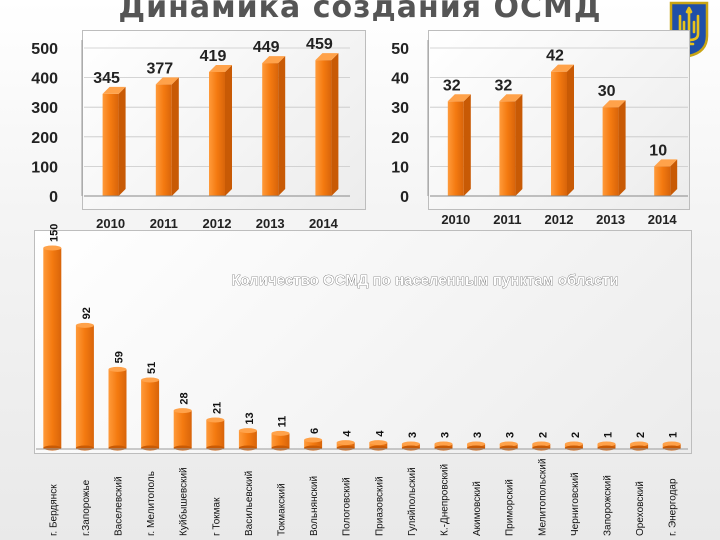 The height and width of the screenshot is (540, 720). Describe the element at coordinates (542, 497) in the screenshot. I see `x-tick-label: Мелитопольский` at that location.